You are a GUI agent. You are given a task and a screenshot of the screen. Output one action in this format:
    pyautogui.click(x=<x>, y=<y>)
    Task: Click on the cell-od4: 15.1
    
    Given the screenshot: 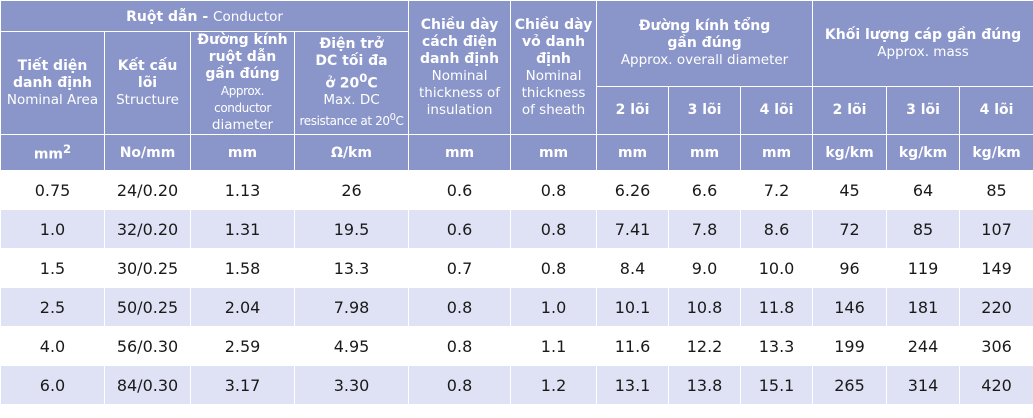 What is the action you would take?
    pyautogui.click(x=777, y=385)
    